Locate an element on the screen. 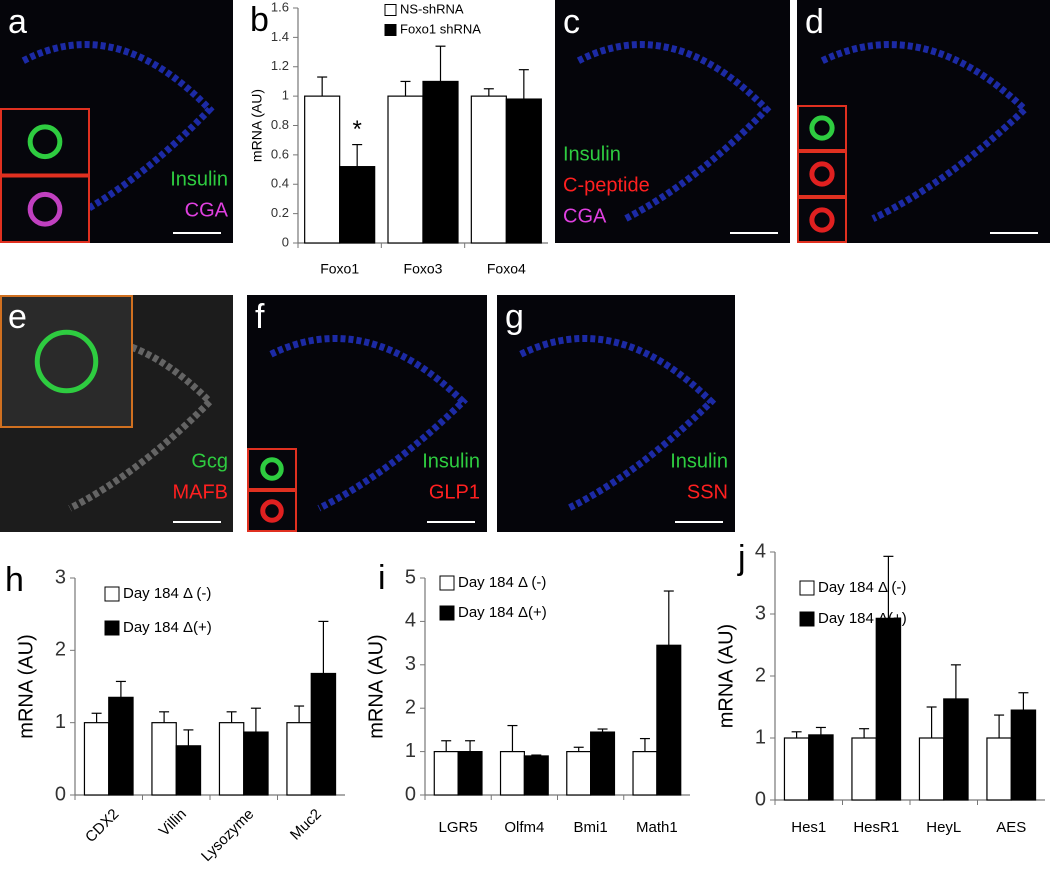  panel-label: j is located at coordinates (741, 558).